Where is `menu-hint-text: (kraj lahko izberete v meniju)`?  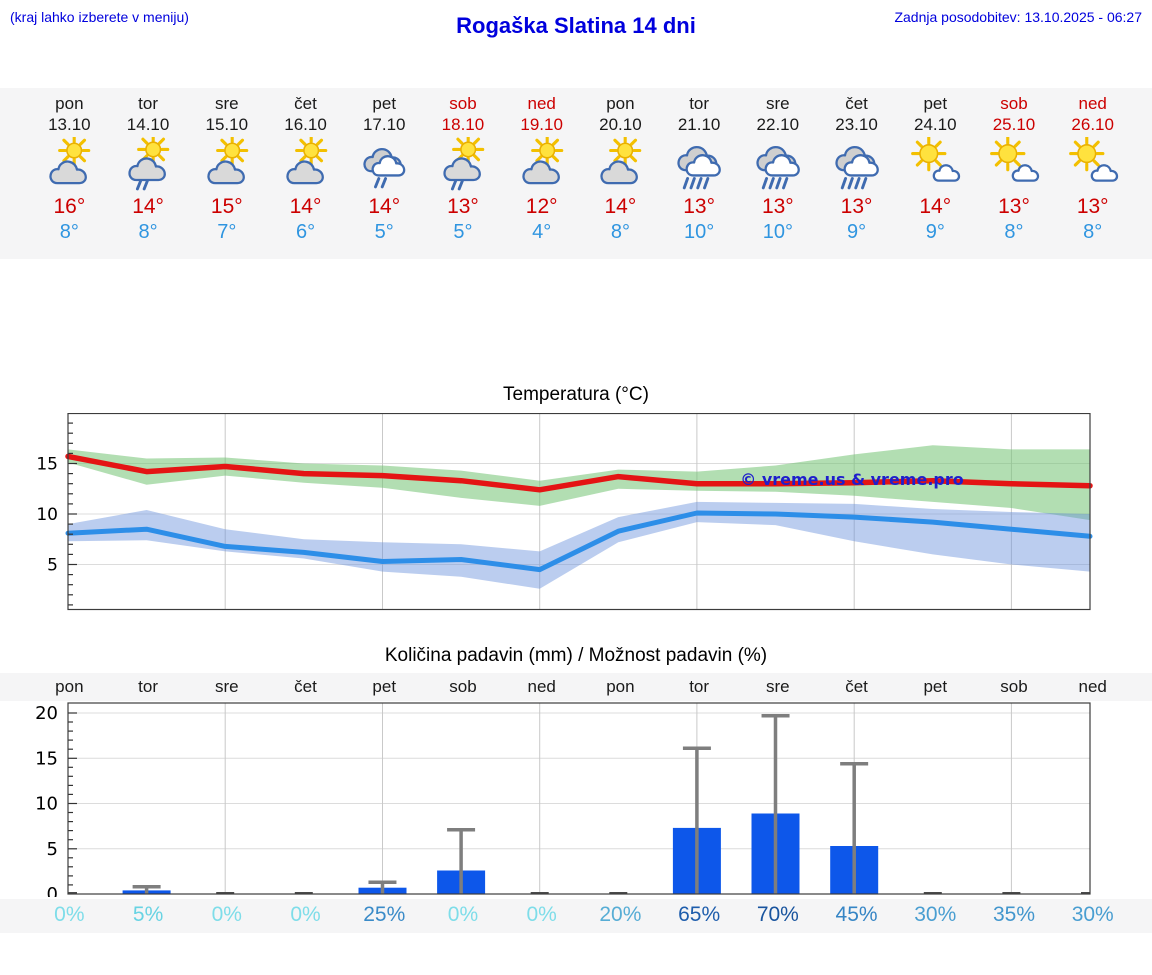
menu-hint-text: (kraj lahko izberete v meniju) is located at coordinates (99, 17).